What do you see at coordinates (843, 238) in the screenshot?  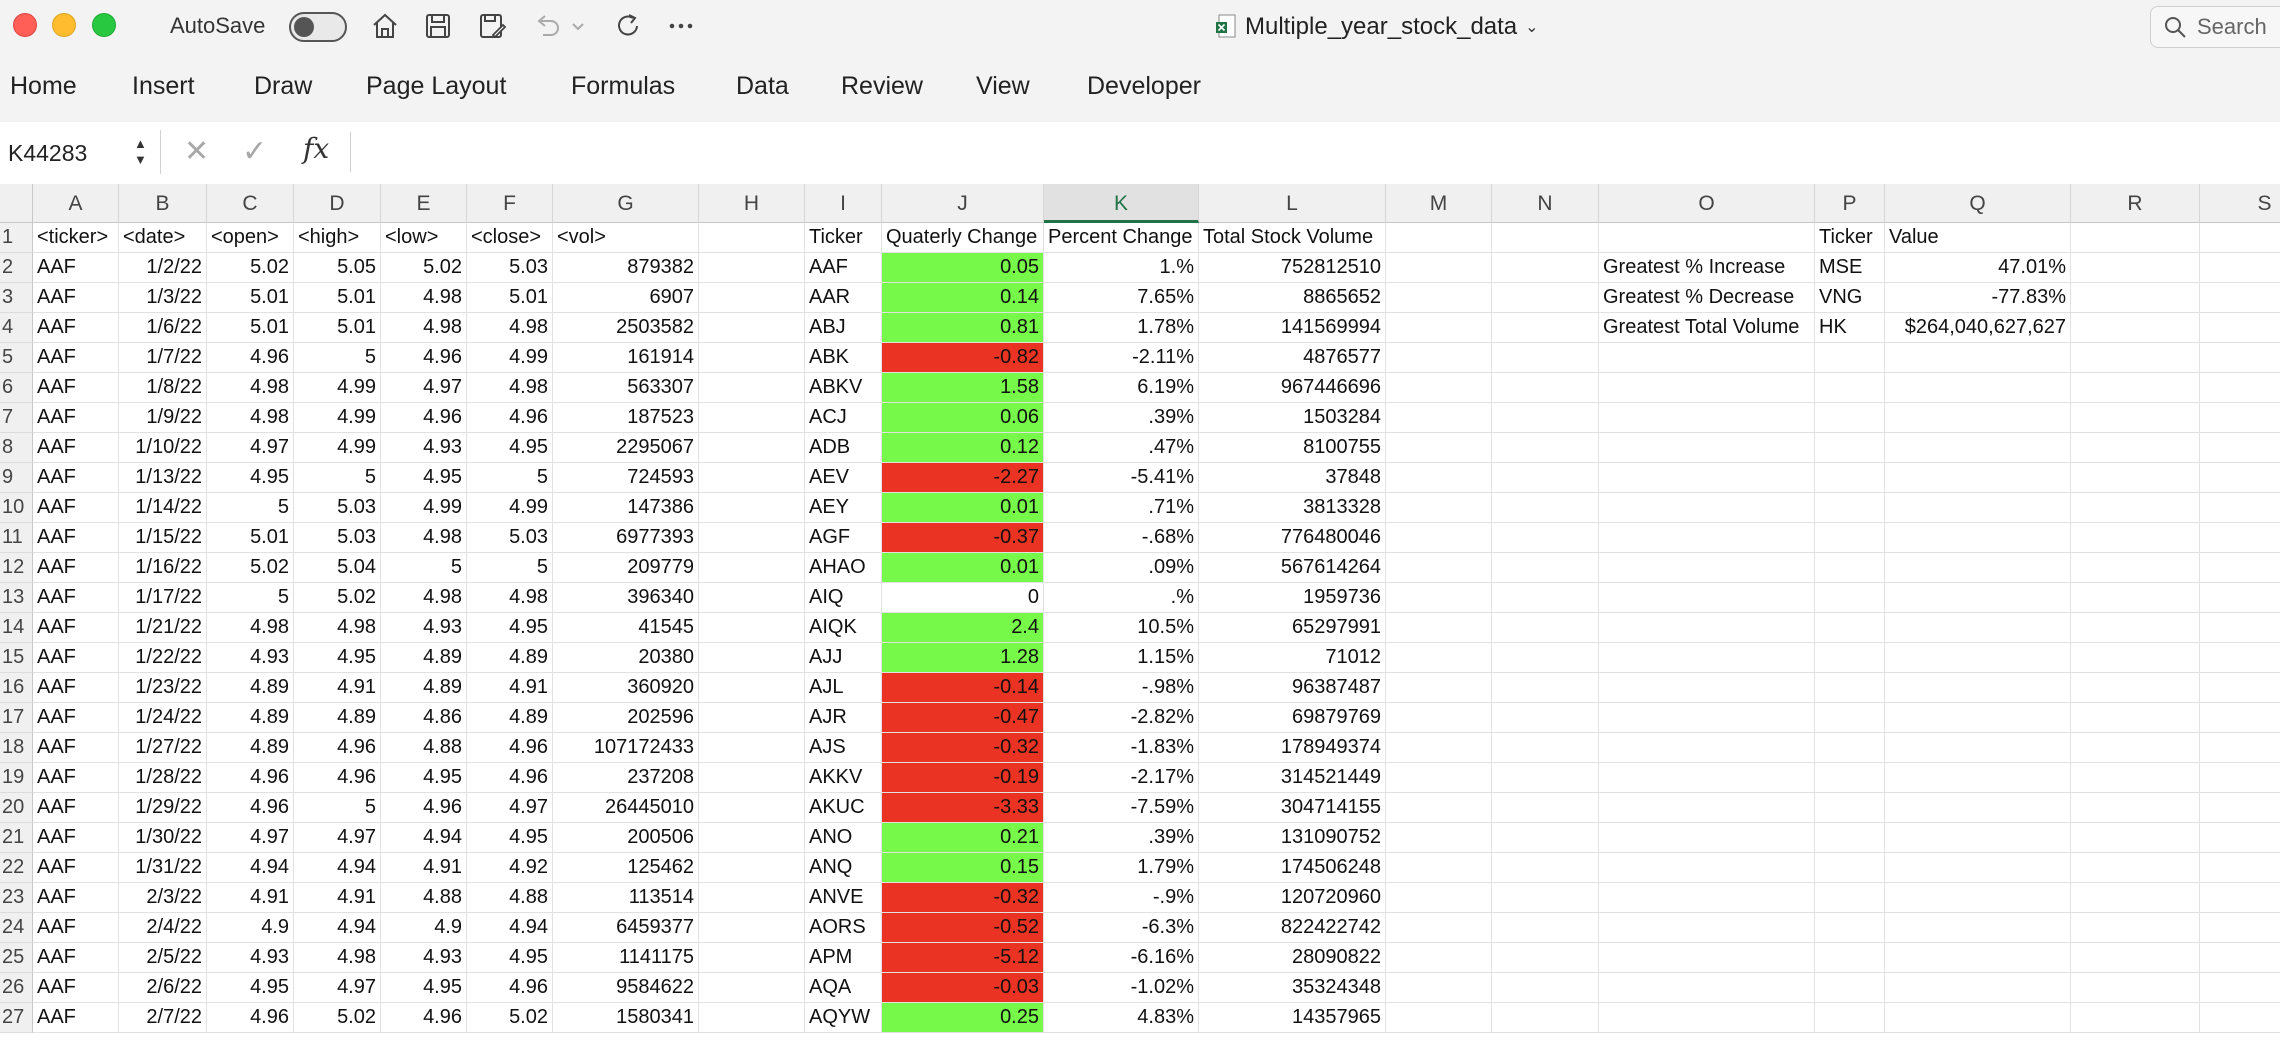 I see `cell-i1: Ticker` at bounding box center [843, 238].